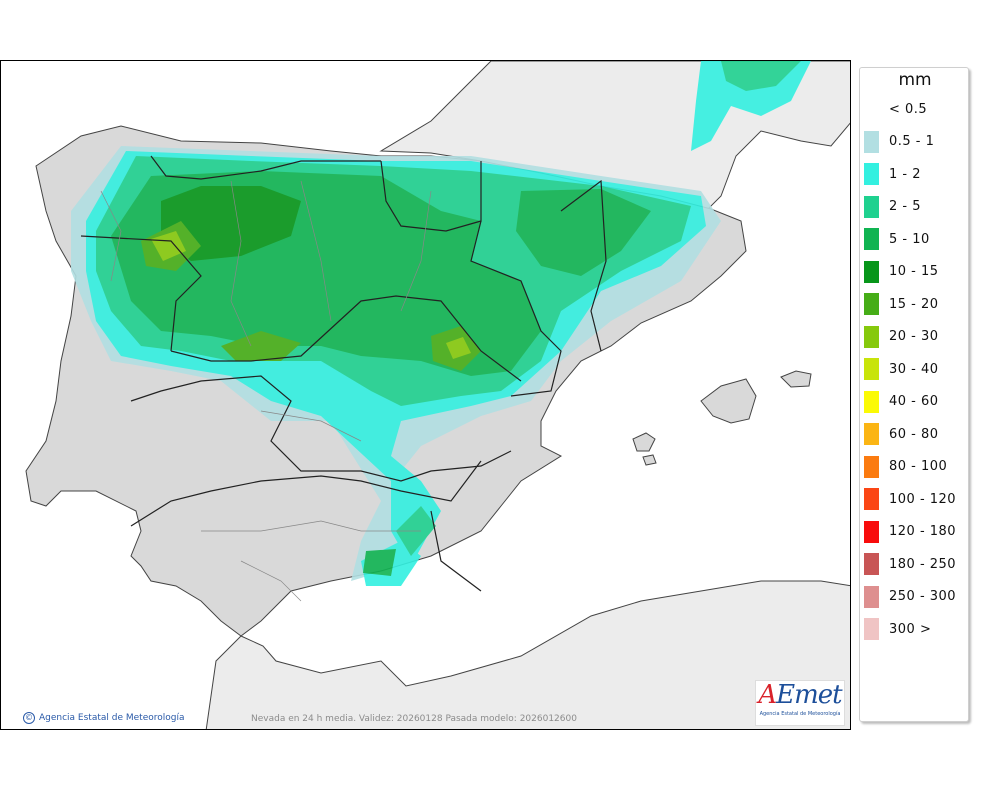 The height and width of the screenshot is (790, 1000). I want to click on snow-area-20-30-iberico, so click(458, 348).